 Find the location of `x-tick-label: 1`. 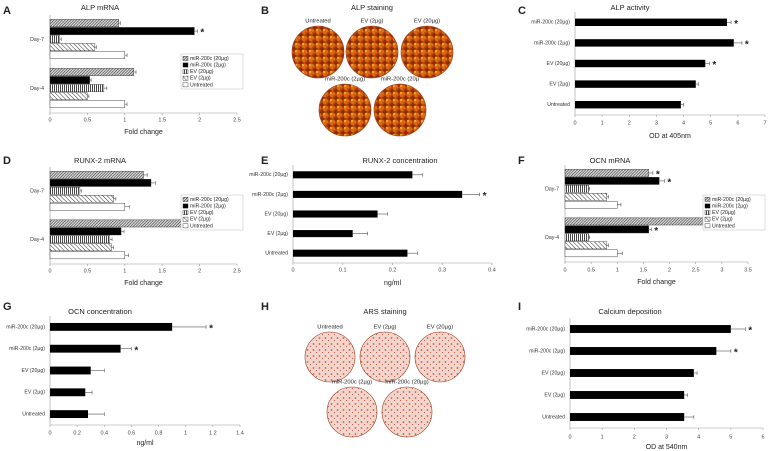

x-tick-label: 1 is located at coordinates (185, 433).